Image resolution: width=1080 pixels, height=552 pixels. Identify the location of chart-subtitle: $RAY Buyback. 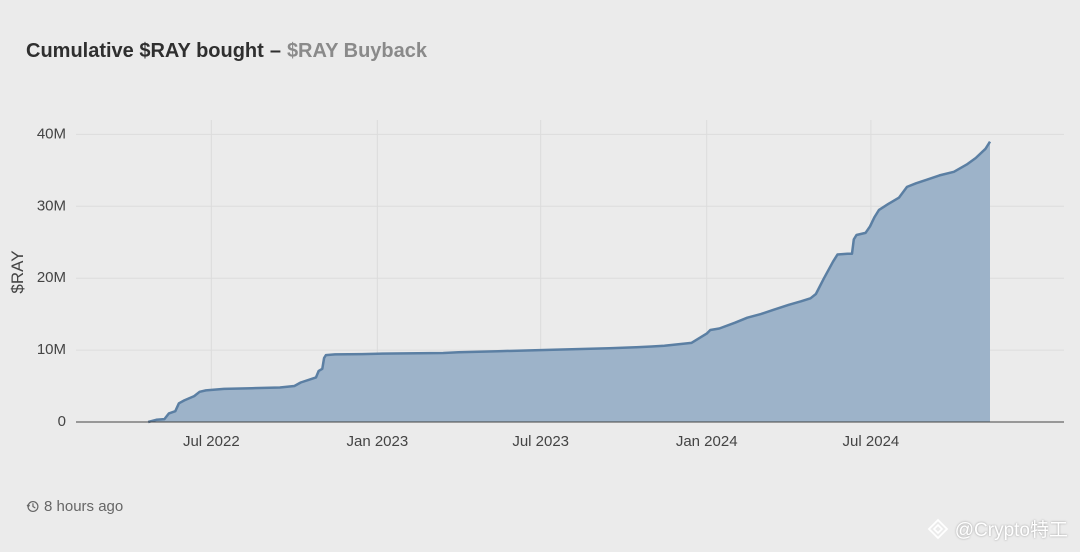
(357, 51).